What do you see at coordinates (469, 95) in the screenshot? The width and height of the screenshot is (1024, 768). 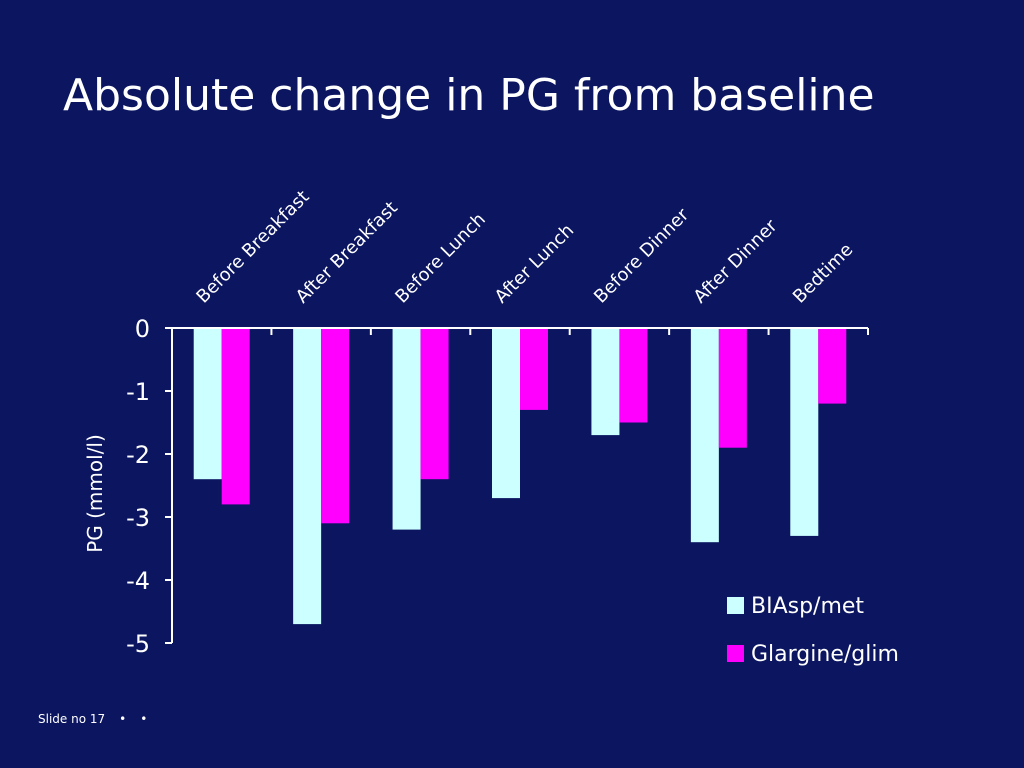 I see `slide-title: Absolute change in PG from baseline` at bounding box center [469, 95].